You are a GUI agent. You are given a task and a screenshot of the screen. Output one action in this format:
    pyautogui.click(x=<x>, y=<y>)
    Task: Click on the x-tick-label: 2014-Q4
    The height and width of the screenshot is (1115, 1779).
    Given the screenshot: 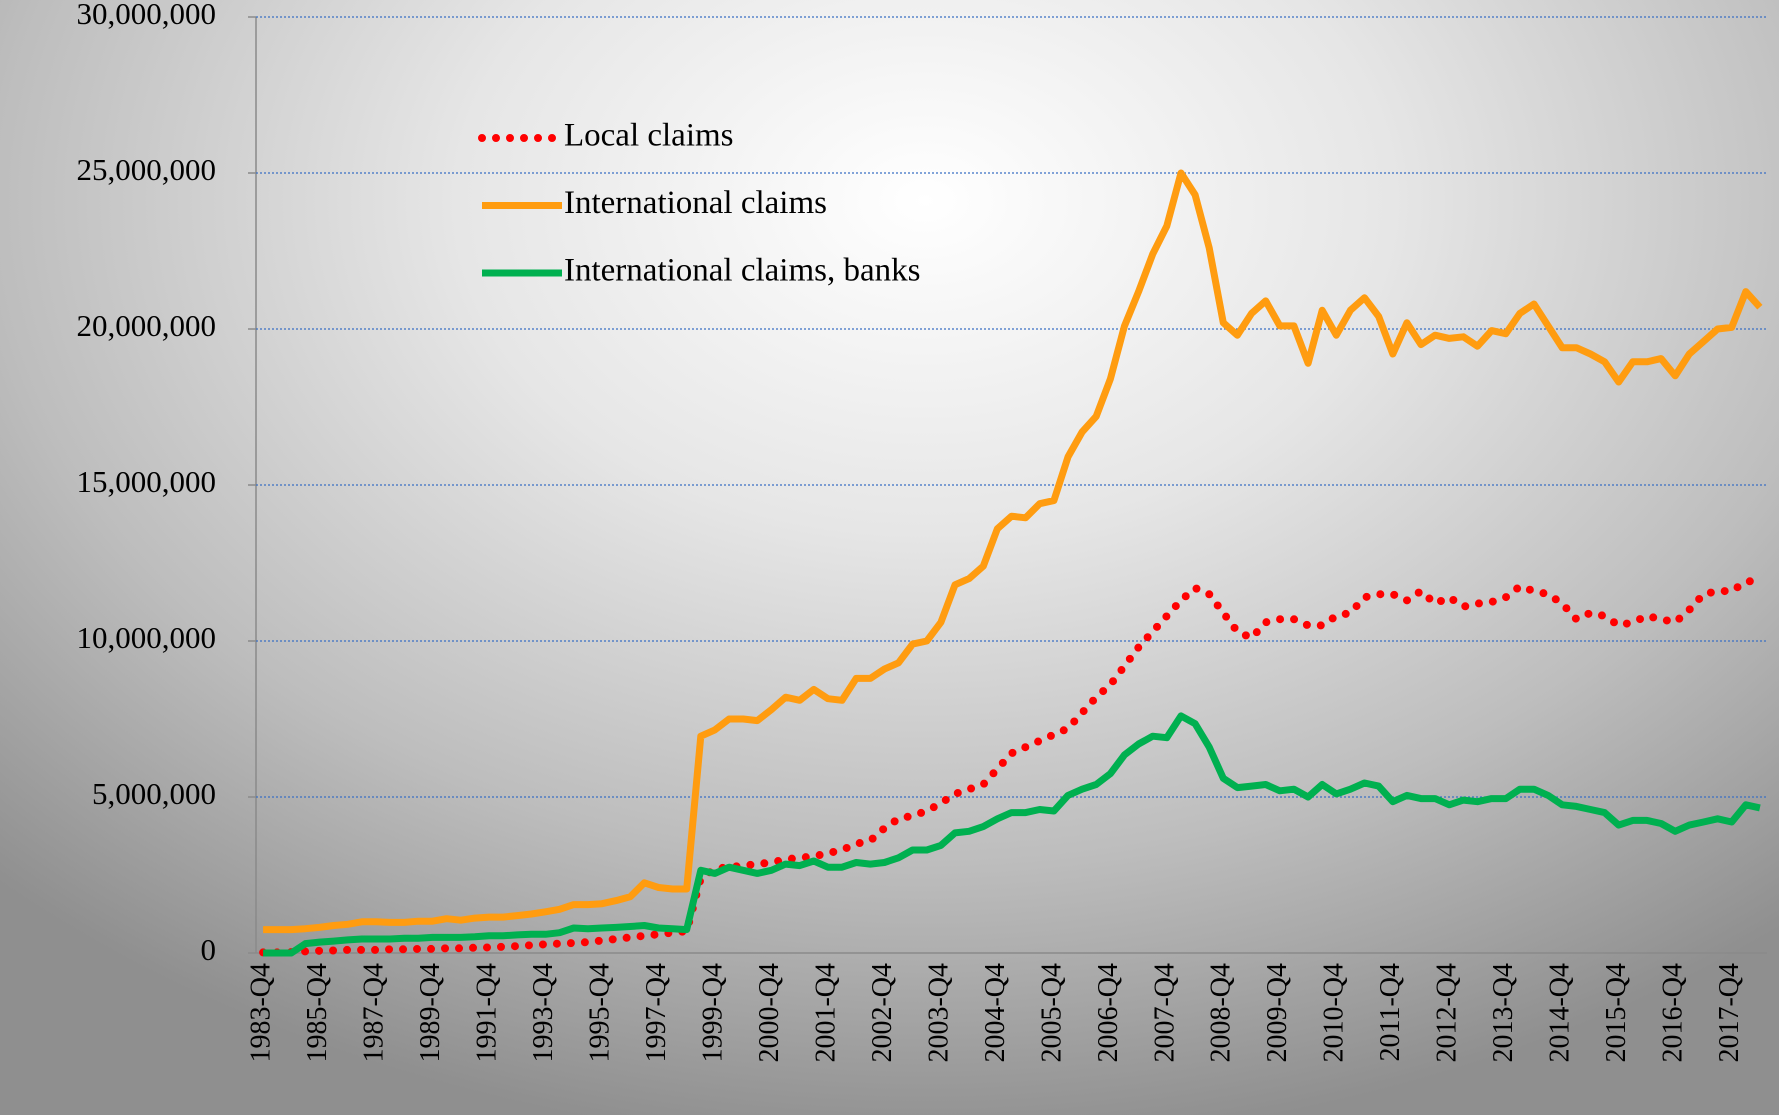 What is the action you would take?
    pyautogui.click(x=1560, y=1013)
    